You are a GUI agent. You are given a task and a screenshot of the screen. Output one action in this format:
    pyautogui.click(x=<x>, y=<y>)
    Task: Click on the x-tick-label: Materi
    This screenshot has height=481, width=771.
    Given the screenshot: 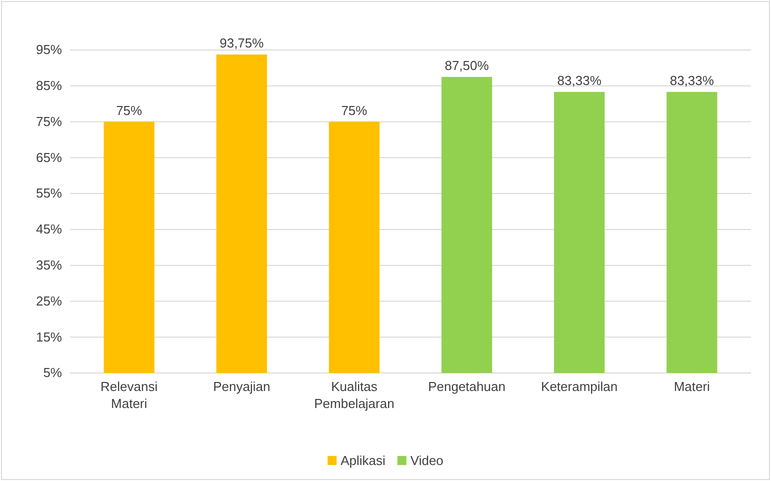 What is the action you would take?
    pyautogui.click(x=692, y=386)
    